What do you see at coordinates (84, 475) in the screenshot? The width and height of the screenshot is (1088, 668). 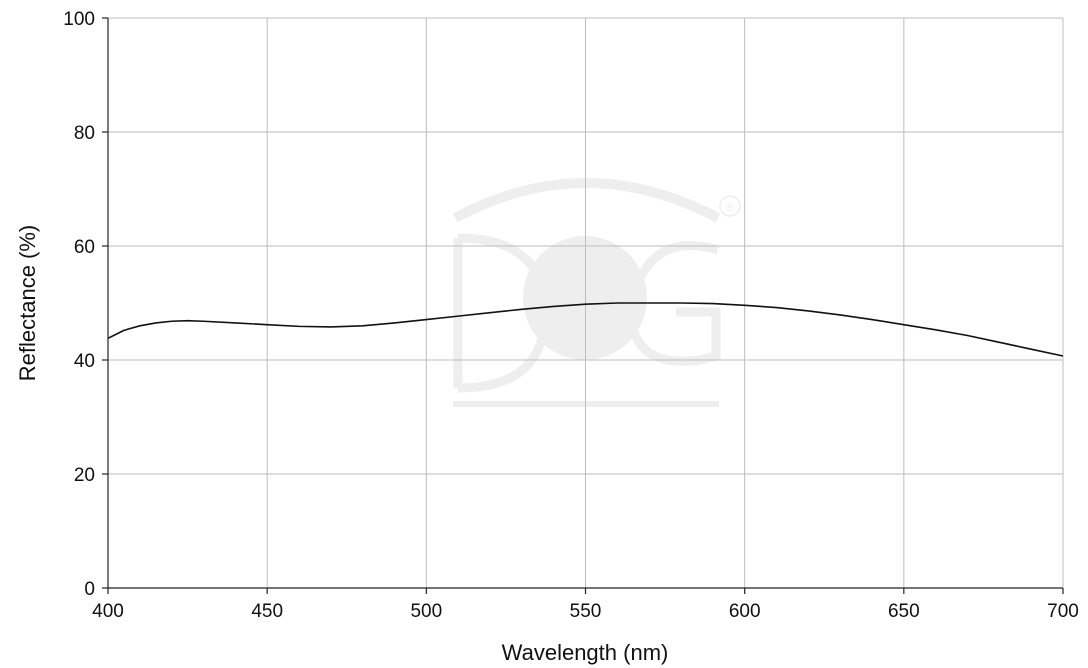 I see `y-tick-label-1: 20` at bounding box center [84, 475].